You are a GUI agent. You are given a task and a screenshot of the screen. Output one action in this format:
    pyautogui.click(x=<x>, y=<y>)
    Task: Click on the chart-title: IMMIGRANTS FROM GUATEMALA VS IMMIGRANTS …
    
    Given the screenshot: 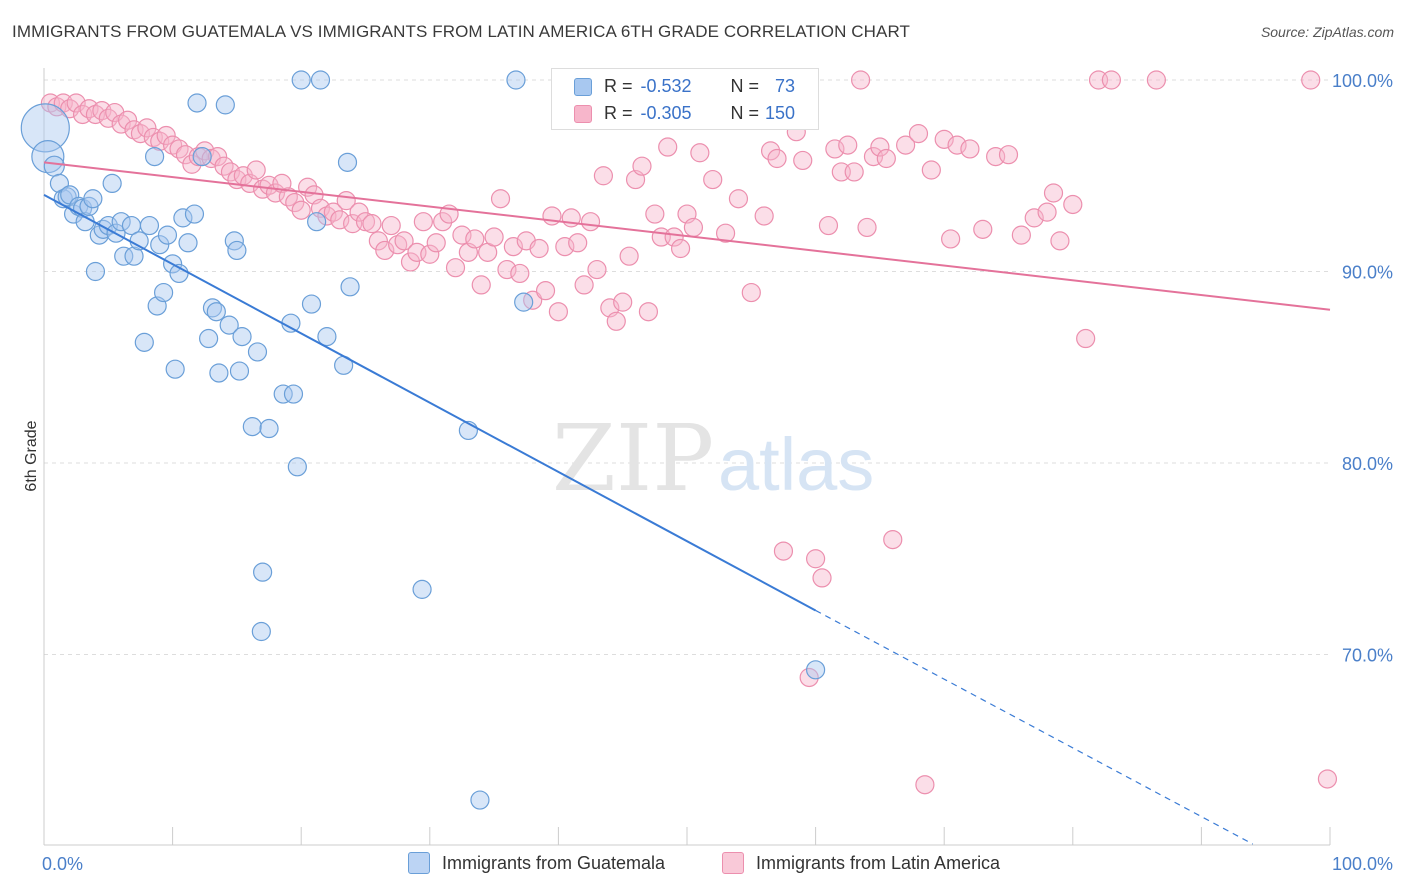 What is the action you would take?
    pyautogui.click(x=461, y=31)
    